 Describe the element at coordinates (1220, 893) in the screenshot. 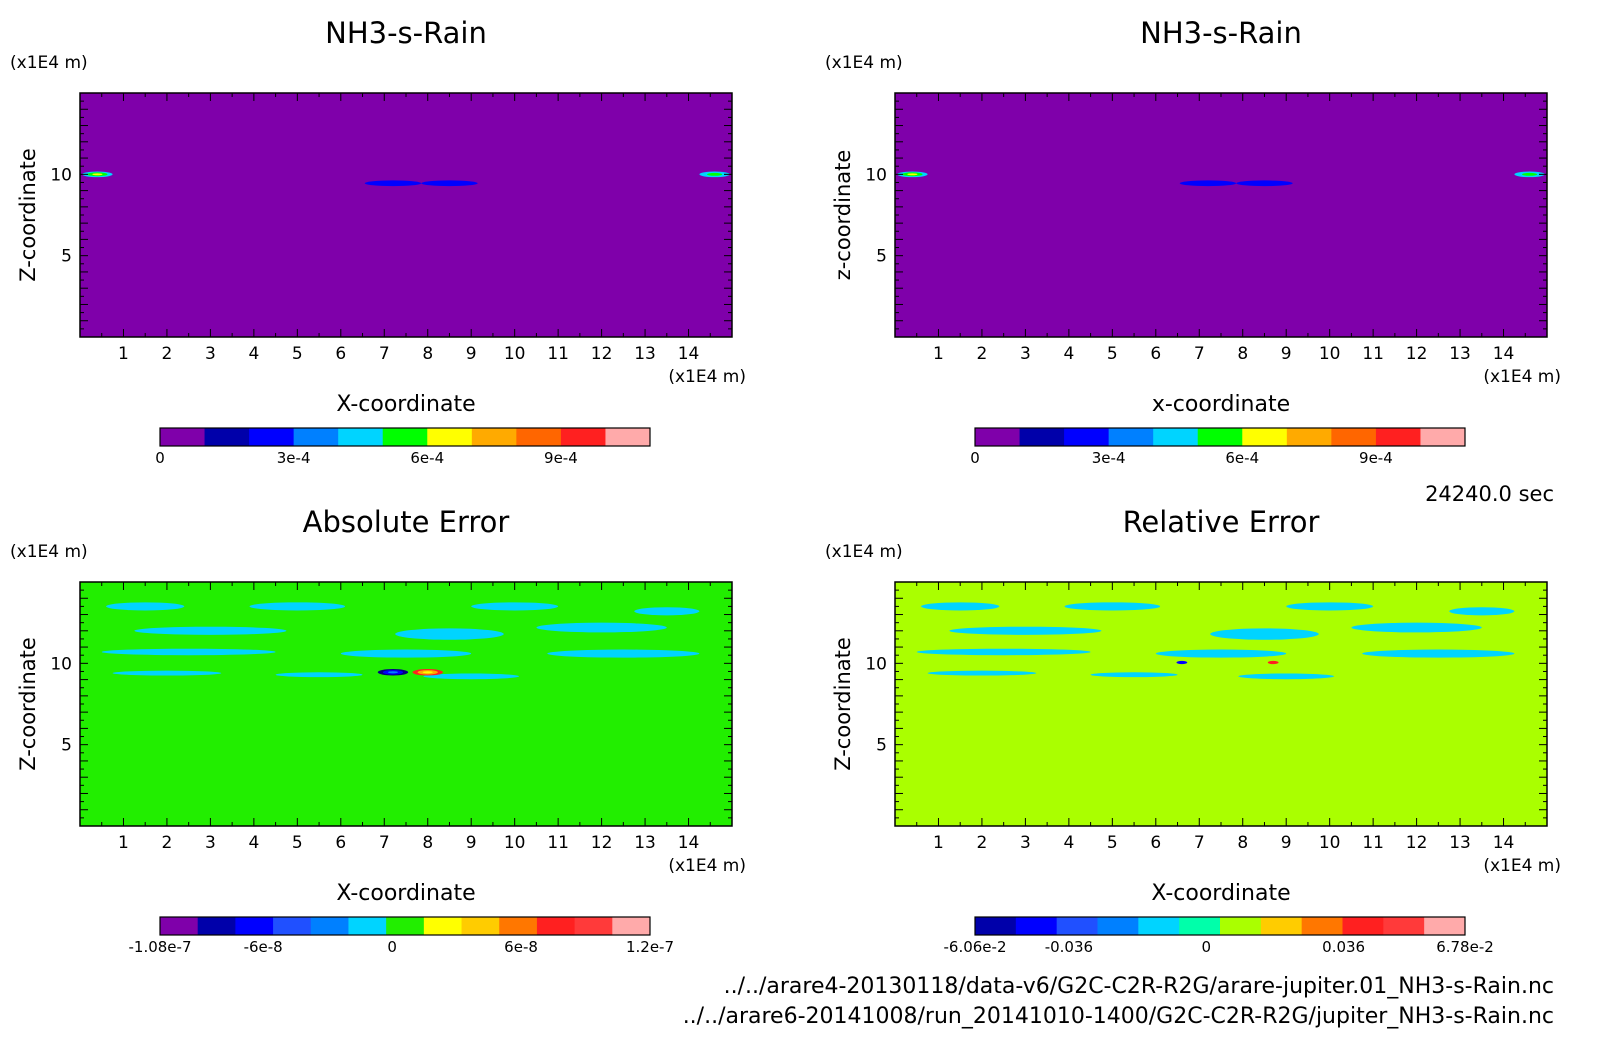

I see `x-axis-label: X-coordinate` at that location.